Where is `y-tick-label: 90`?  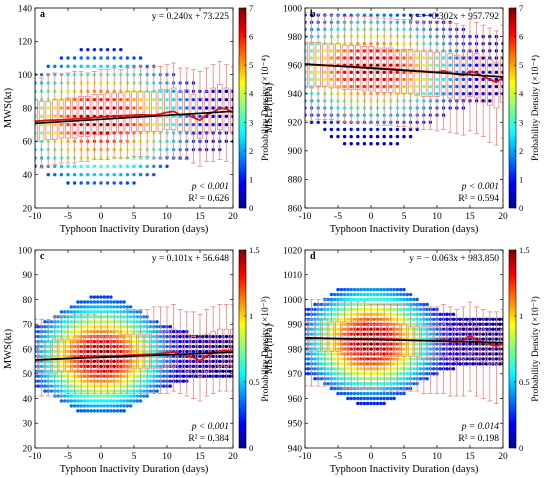
y-tick-label: 90 is located at coordinates (28, 276).